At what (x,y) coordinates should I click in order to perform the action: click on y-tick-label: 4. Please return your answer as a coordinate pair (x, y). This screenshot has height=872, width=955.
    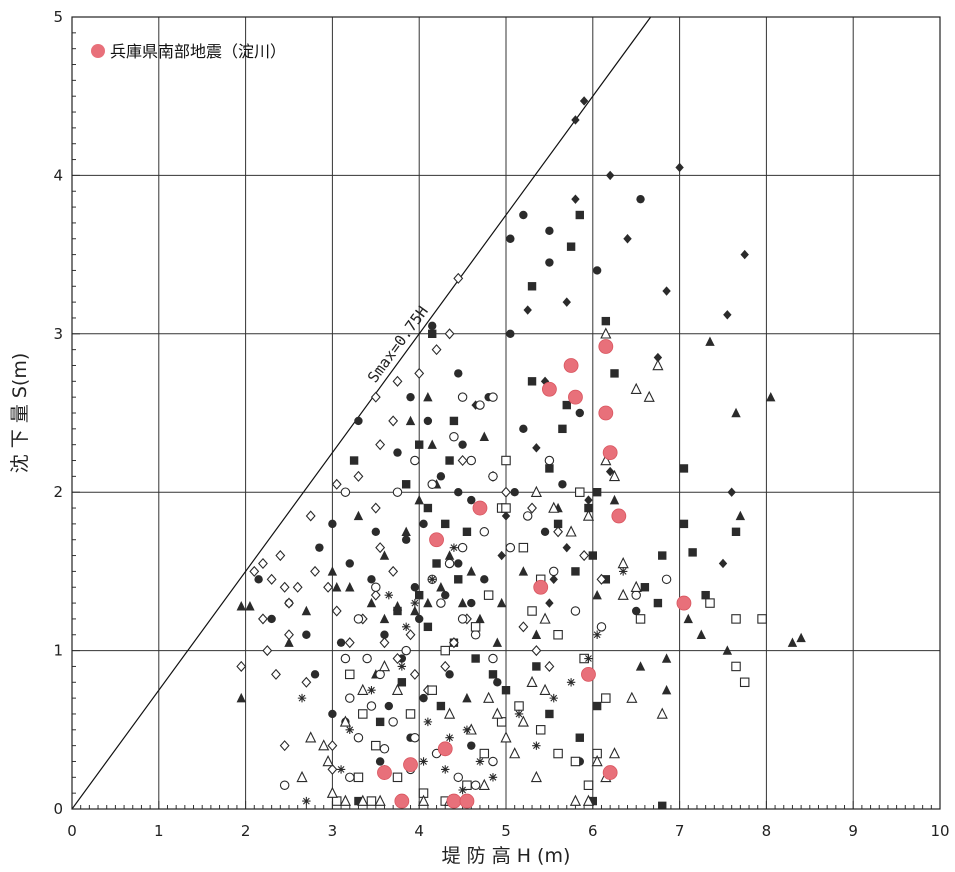
    Looking at the image, I should click on (58, 175).